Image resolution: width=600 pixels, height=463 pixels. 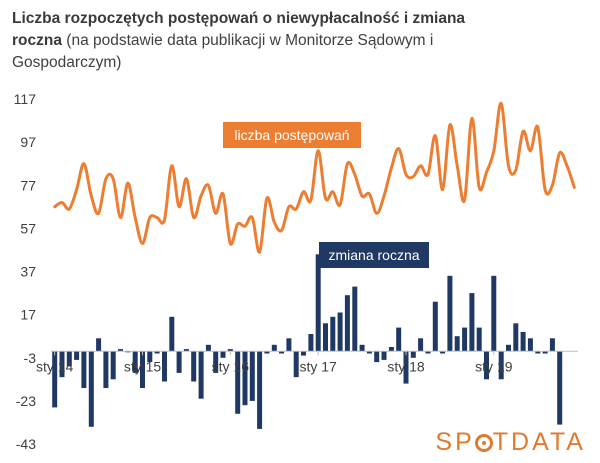 I want to click on x-tick-label: sty 17, so click(x=318, y=366).